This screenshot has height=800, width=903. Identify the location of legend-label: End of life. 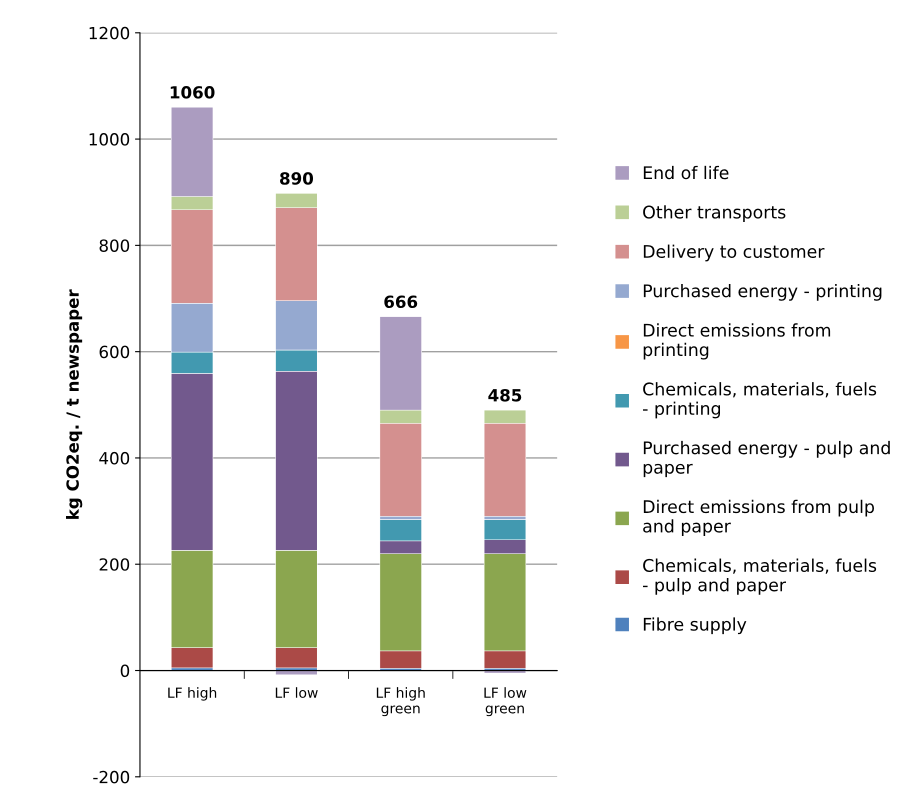
(686, 173).